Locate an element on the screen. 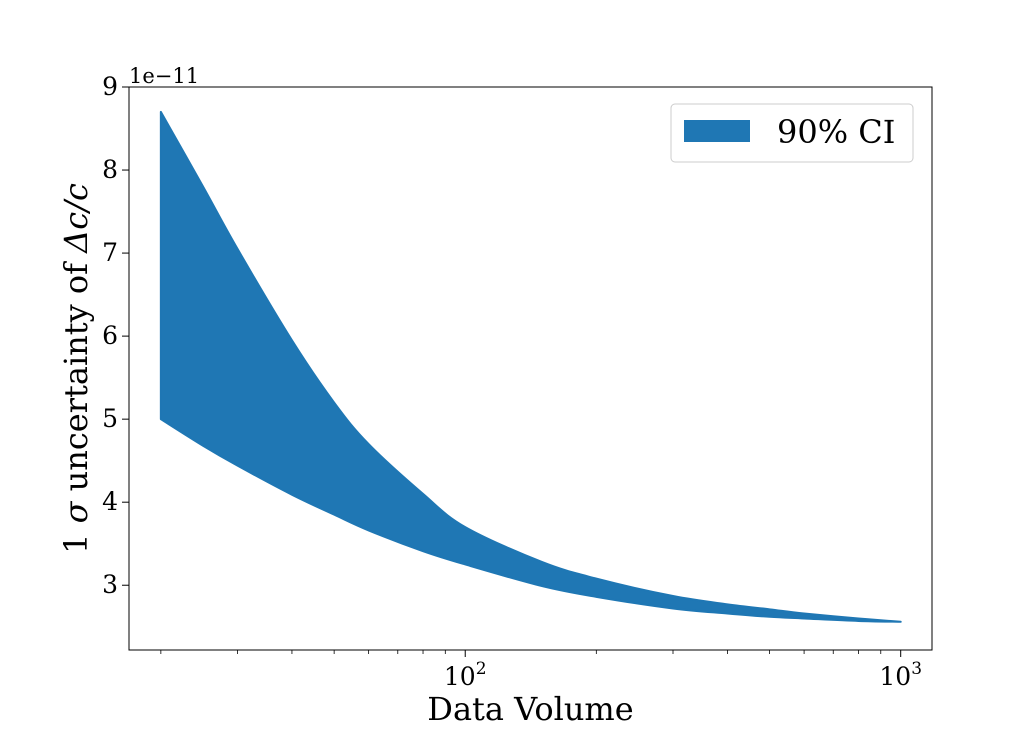 The height and width of the screenshot is (730, 1034). legend: 90% CI is located at coordinates (792, 133).